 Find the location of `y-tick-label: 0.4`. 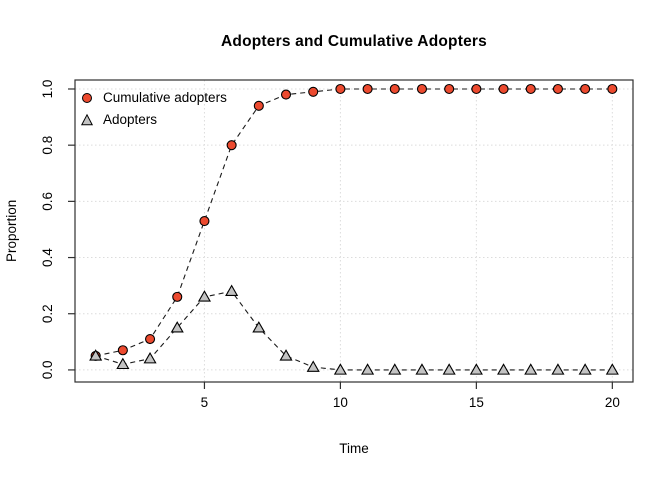

y-tick-label: 0.4 is located at coordinates (47, 257).